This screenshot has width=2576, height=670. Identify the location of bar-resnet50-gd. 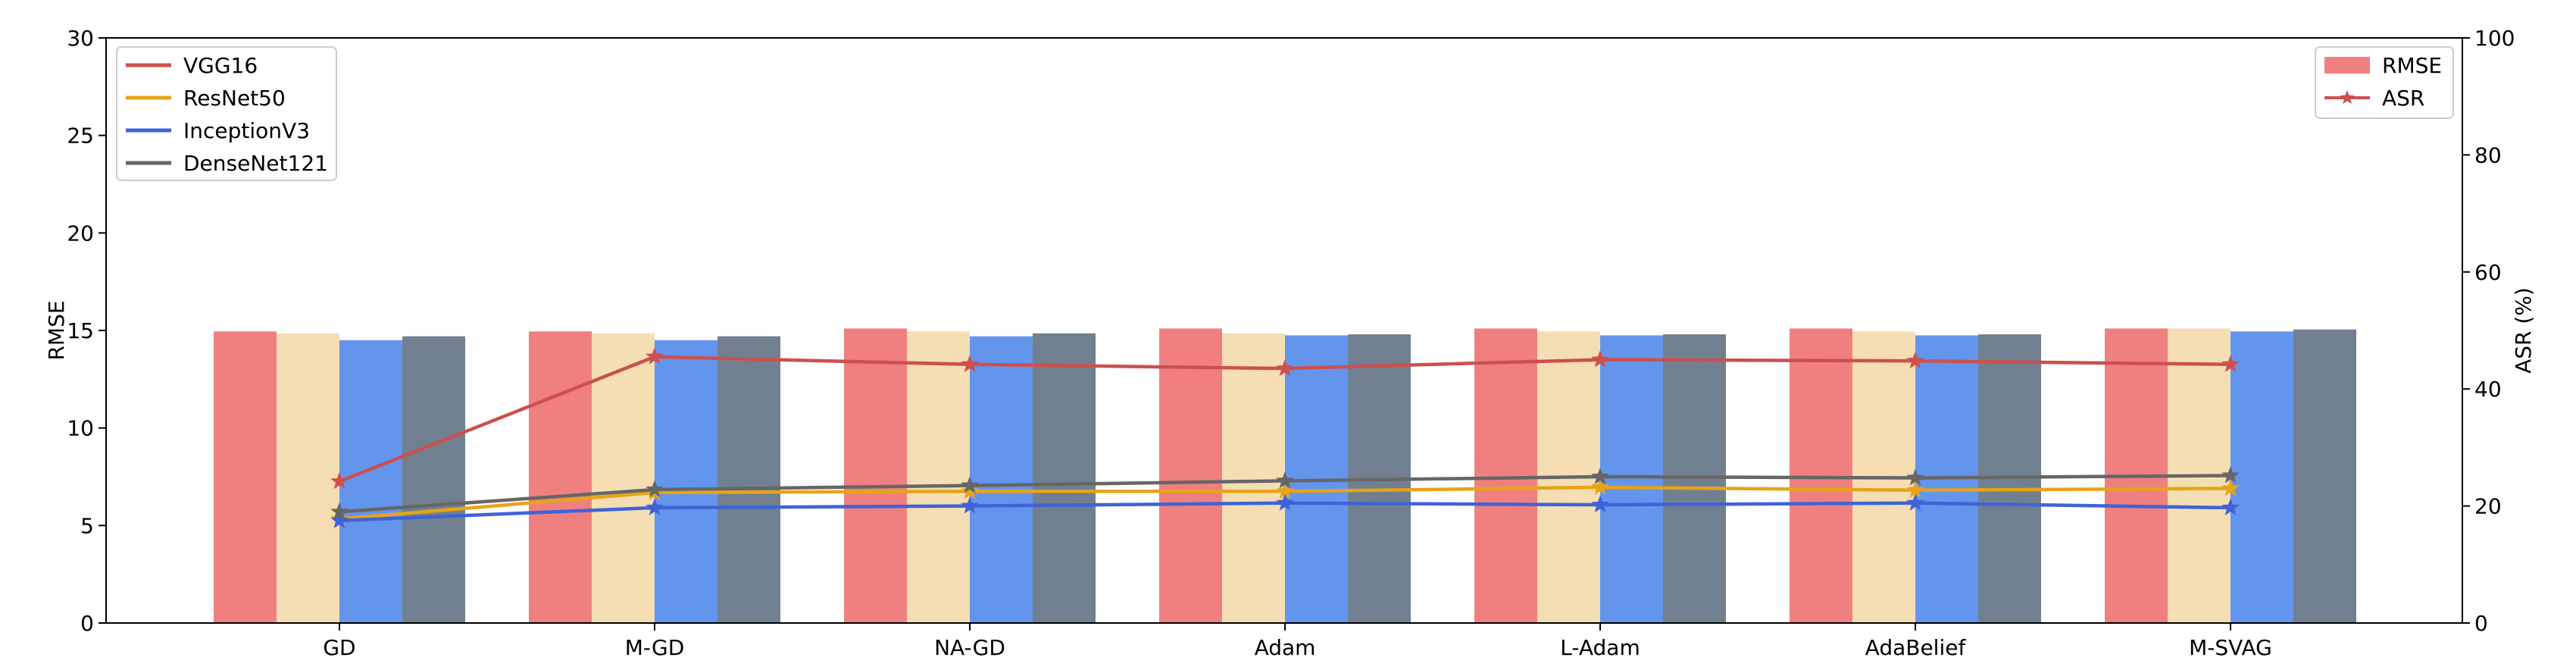
(308, 478).